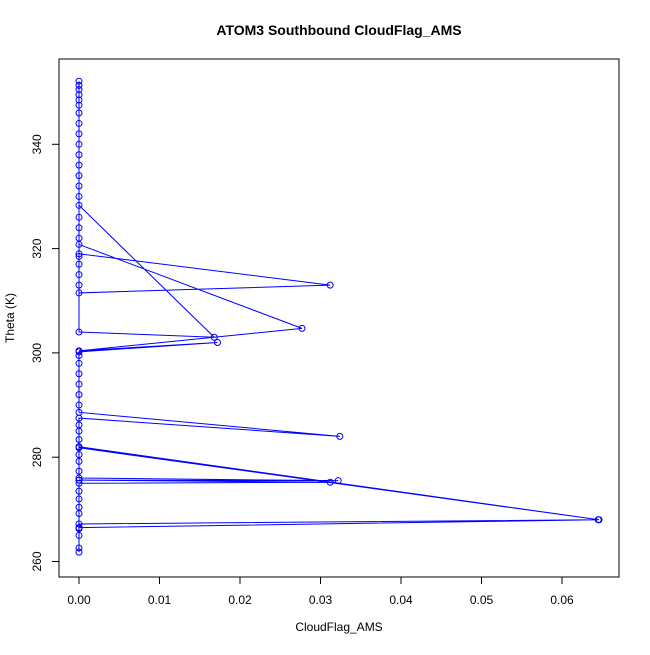 The image size is (650, 655). I want to click on x-tick-label: 0.06, so click(562, 600).